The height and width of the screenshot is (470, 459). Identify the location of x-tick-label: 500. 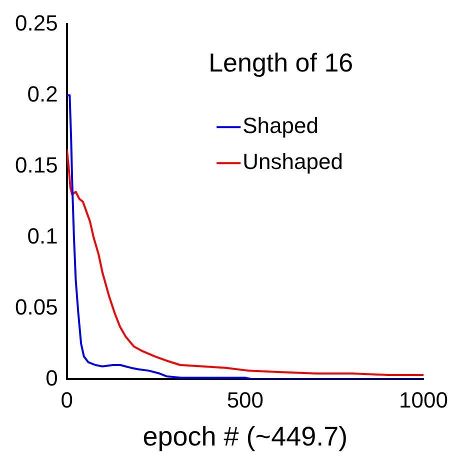
(245, 399).